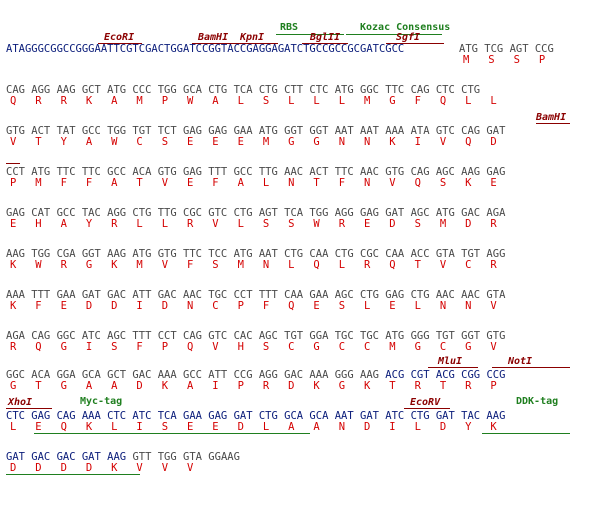 This screenshot has width=600, height=529. What do you see at coordinates (253, 427) in the screenshot?
I see `aa-line-9: L E Q K L I S E E D L A A N D I L D Y K` at bounding box center [253, 427].